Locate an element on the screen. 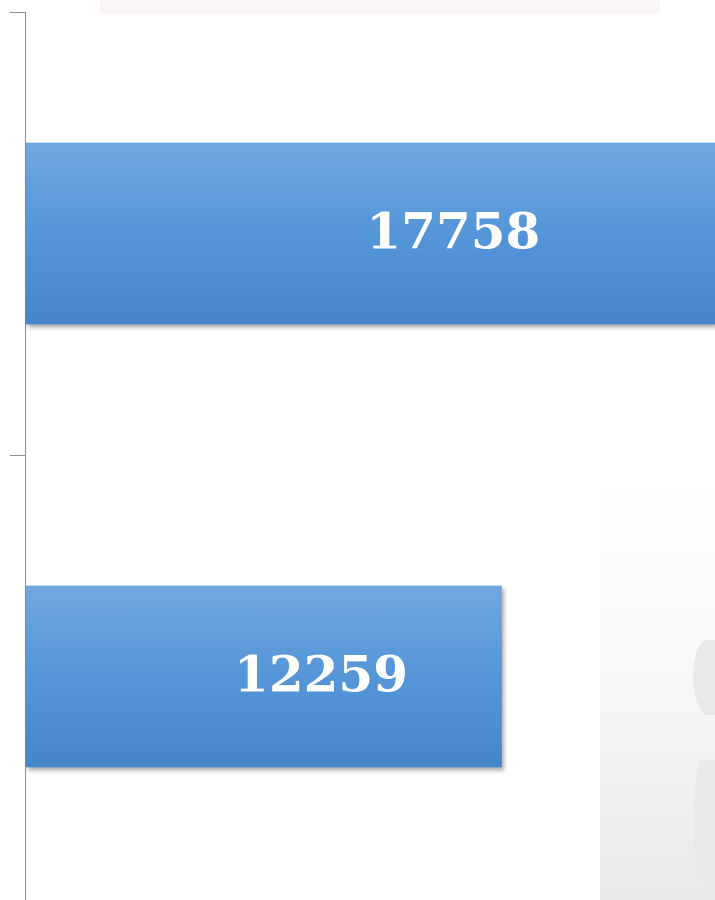 The width and height of the screenshot is (715, 900). value-label: 12259 is located at coordinates (321, 674).